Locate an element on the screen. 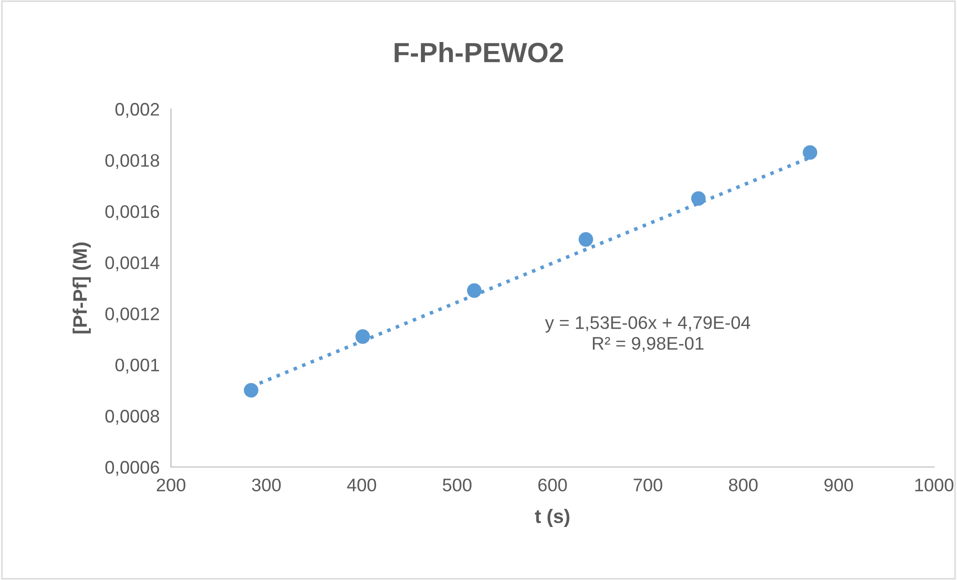 This screenshot has width=957, height=580. y-tick-label: 0,0006 is located at coordinates (132, 468).